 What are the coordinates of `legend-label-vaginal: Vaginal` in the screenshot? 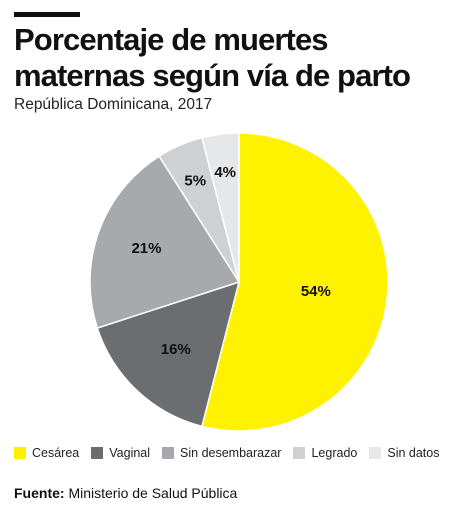 It's located at (130, 453).